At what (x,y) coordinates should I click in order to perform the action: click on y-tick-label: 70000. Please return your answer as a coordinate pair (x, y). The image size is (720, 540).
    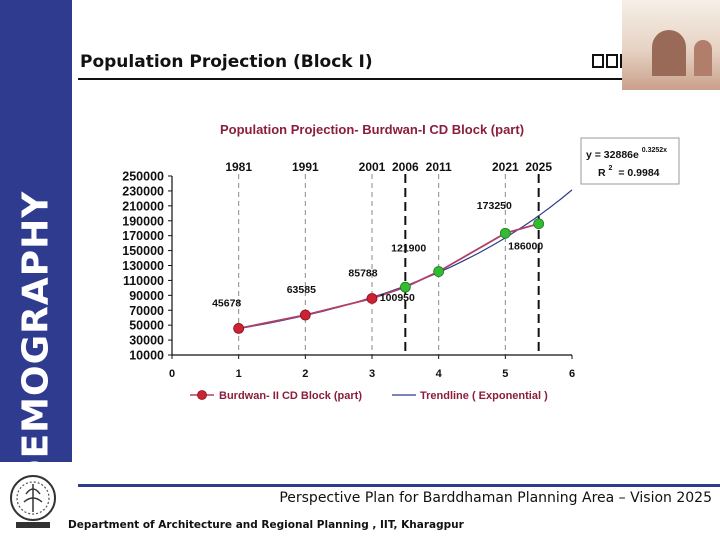
    Looking at the image, I should click on (146, 311).